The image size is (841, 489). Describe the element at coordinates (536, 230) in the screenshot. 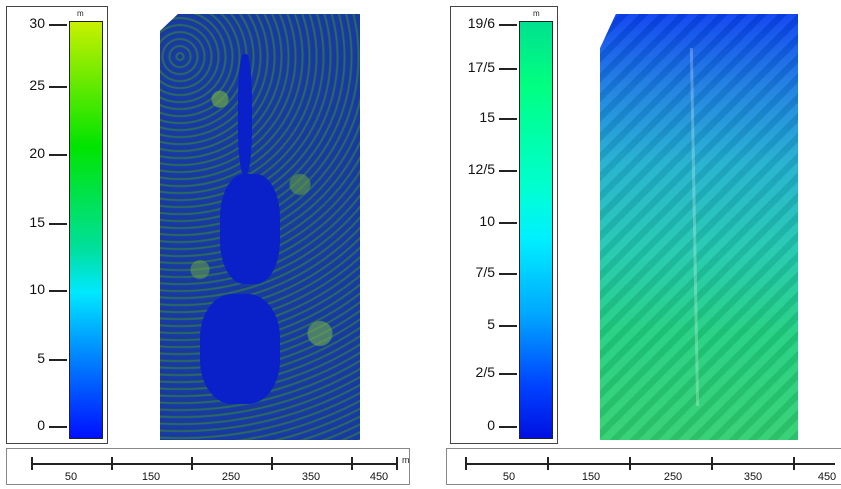

I see `right-colorbar` at that location.